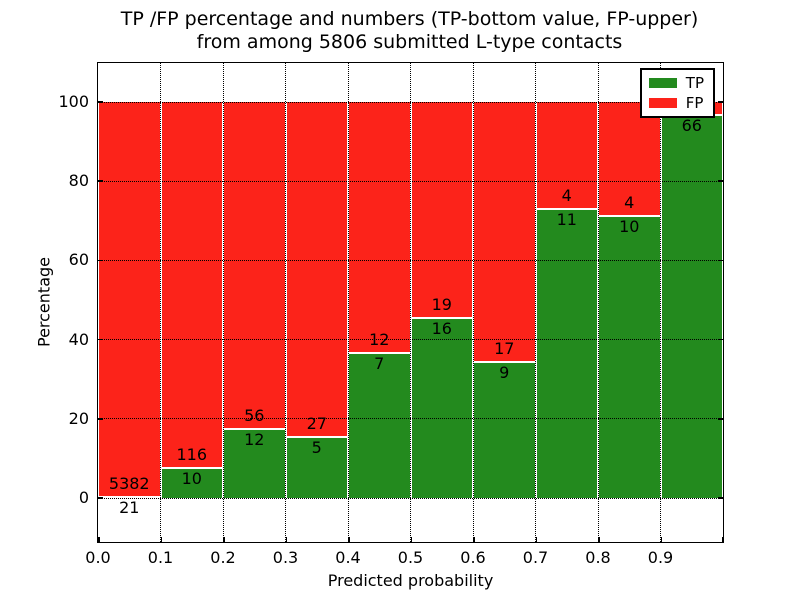  I want to click on legend-item-fp: FP, so click(676, 103).